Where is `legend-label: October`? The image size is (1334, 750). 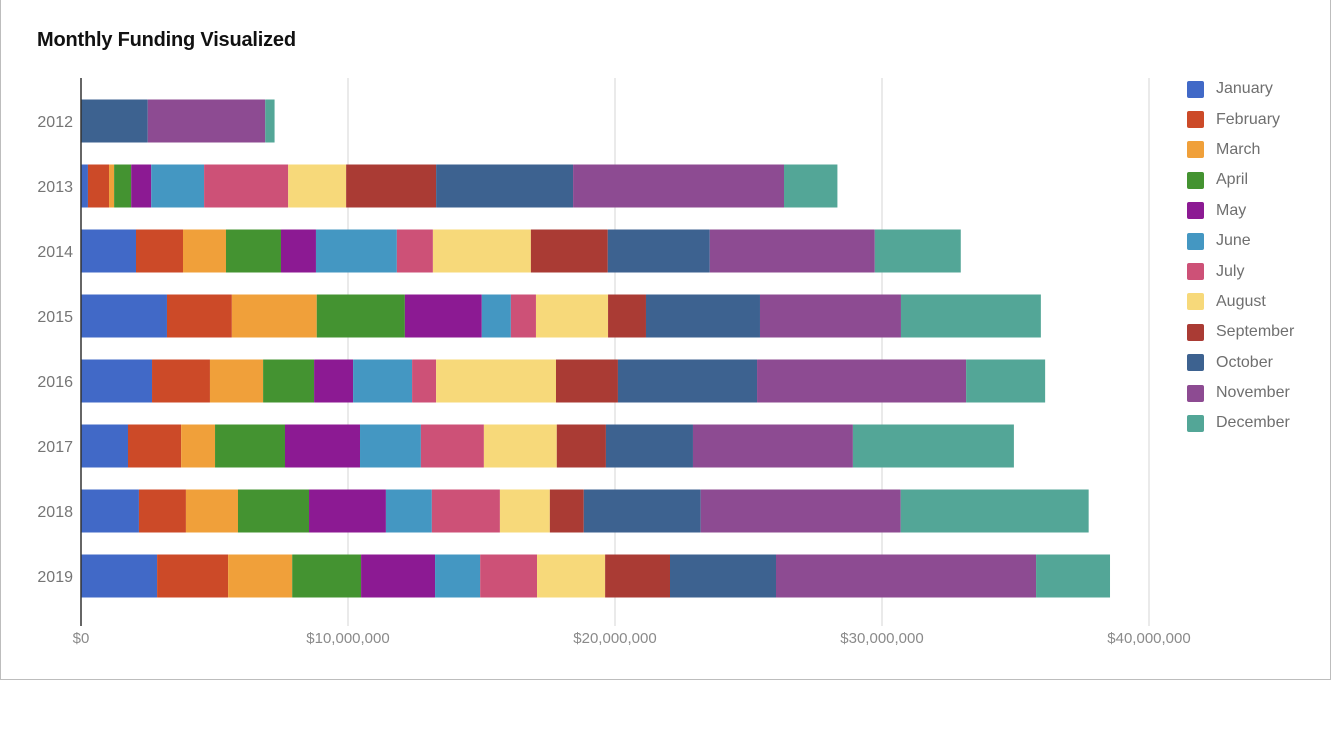
legend-label: October is located at coordinates (1244, 362).